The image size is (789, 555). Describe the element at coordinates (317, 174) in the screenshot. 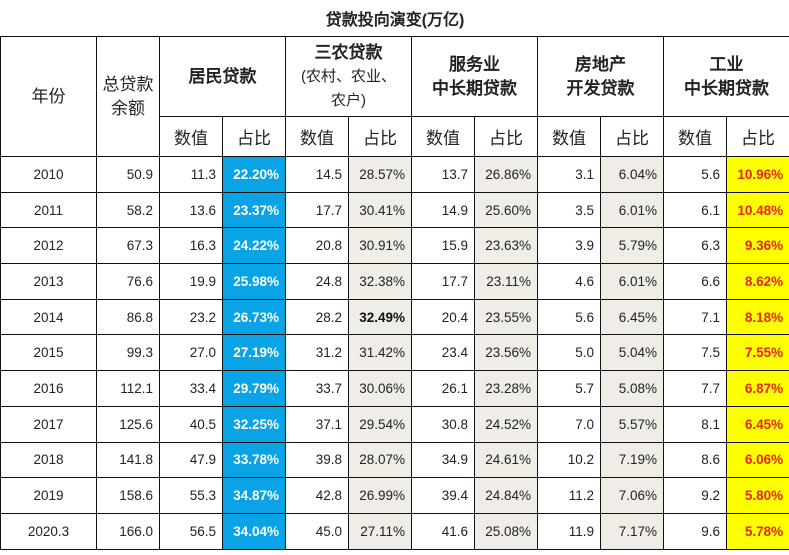

I see `cell-value: 14.5` at that location.